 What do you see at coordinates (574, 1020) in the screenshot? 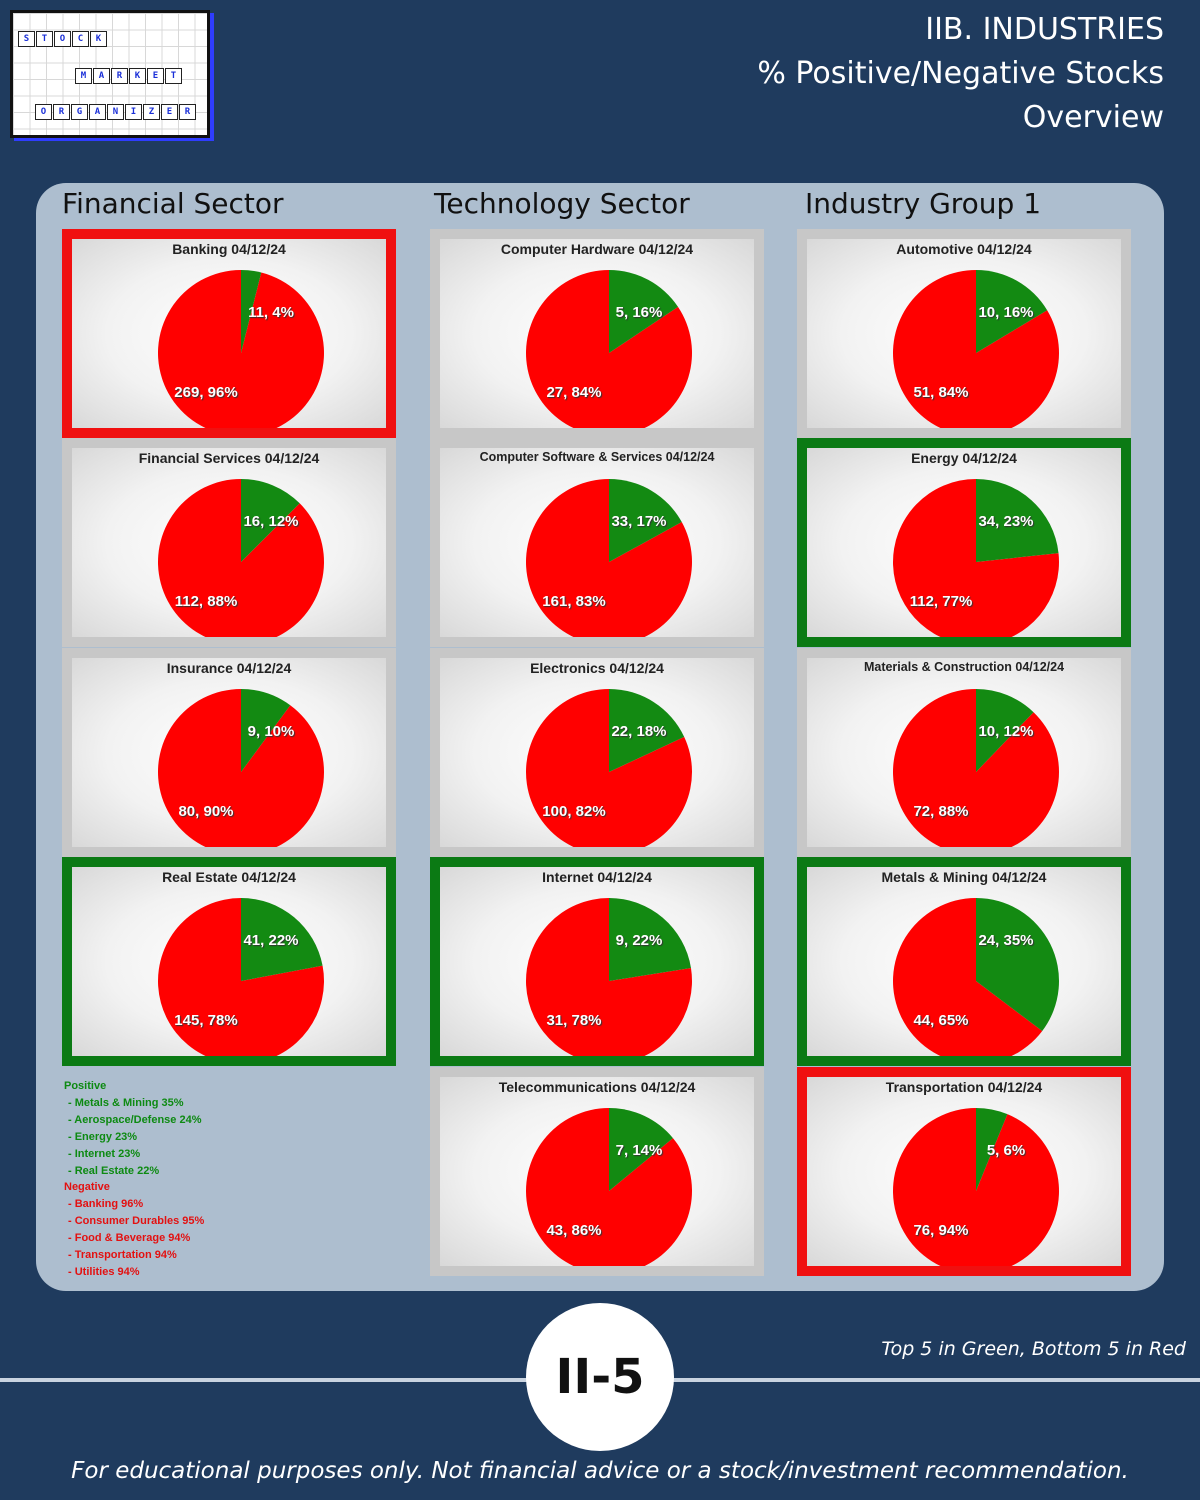
I see `pie-label-negative: 31, 78%` at bounding box center [574, 1020].